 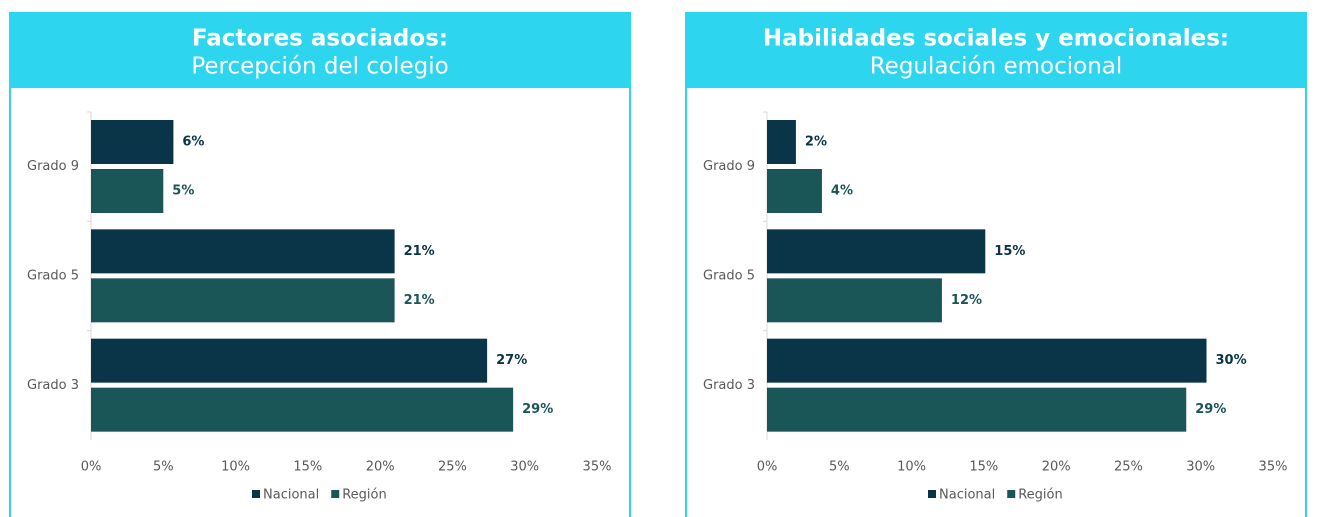 I want to click on panel-subtitle: Regulación emocional, so click(x=996, y=67).